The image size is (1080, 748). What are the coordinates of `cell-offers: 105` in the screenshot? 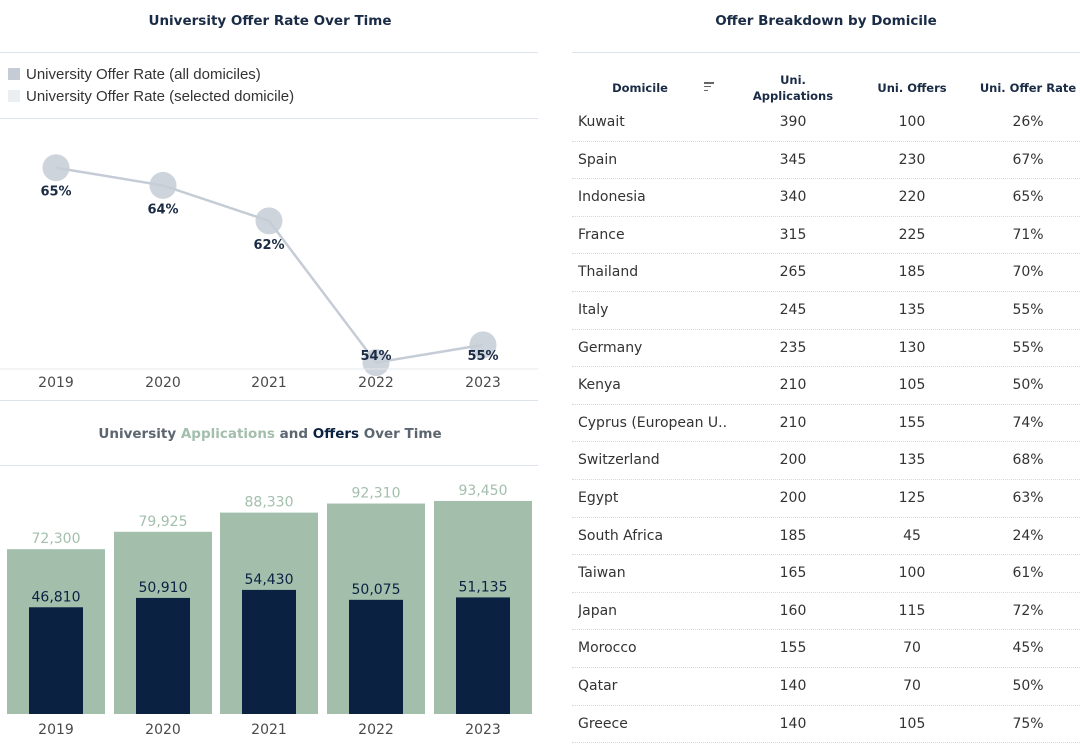 It's located at (912, 723).